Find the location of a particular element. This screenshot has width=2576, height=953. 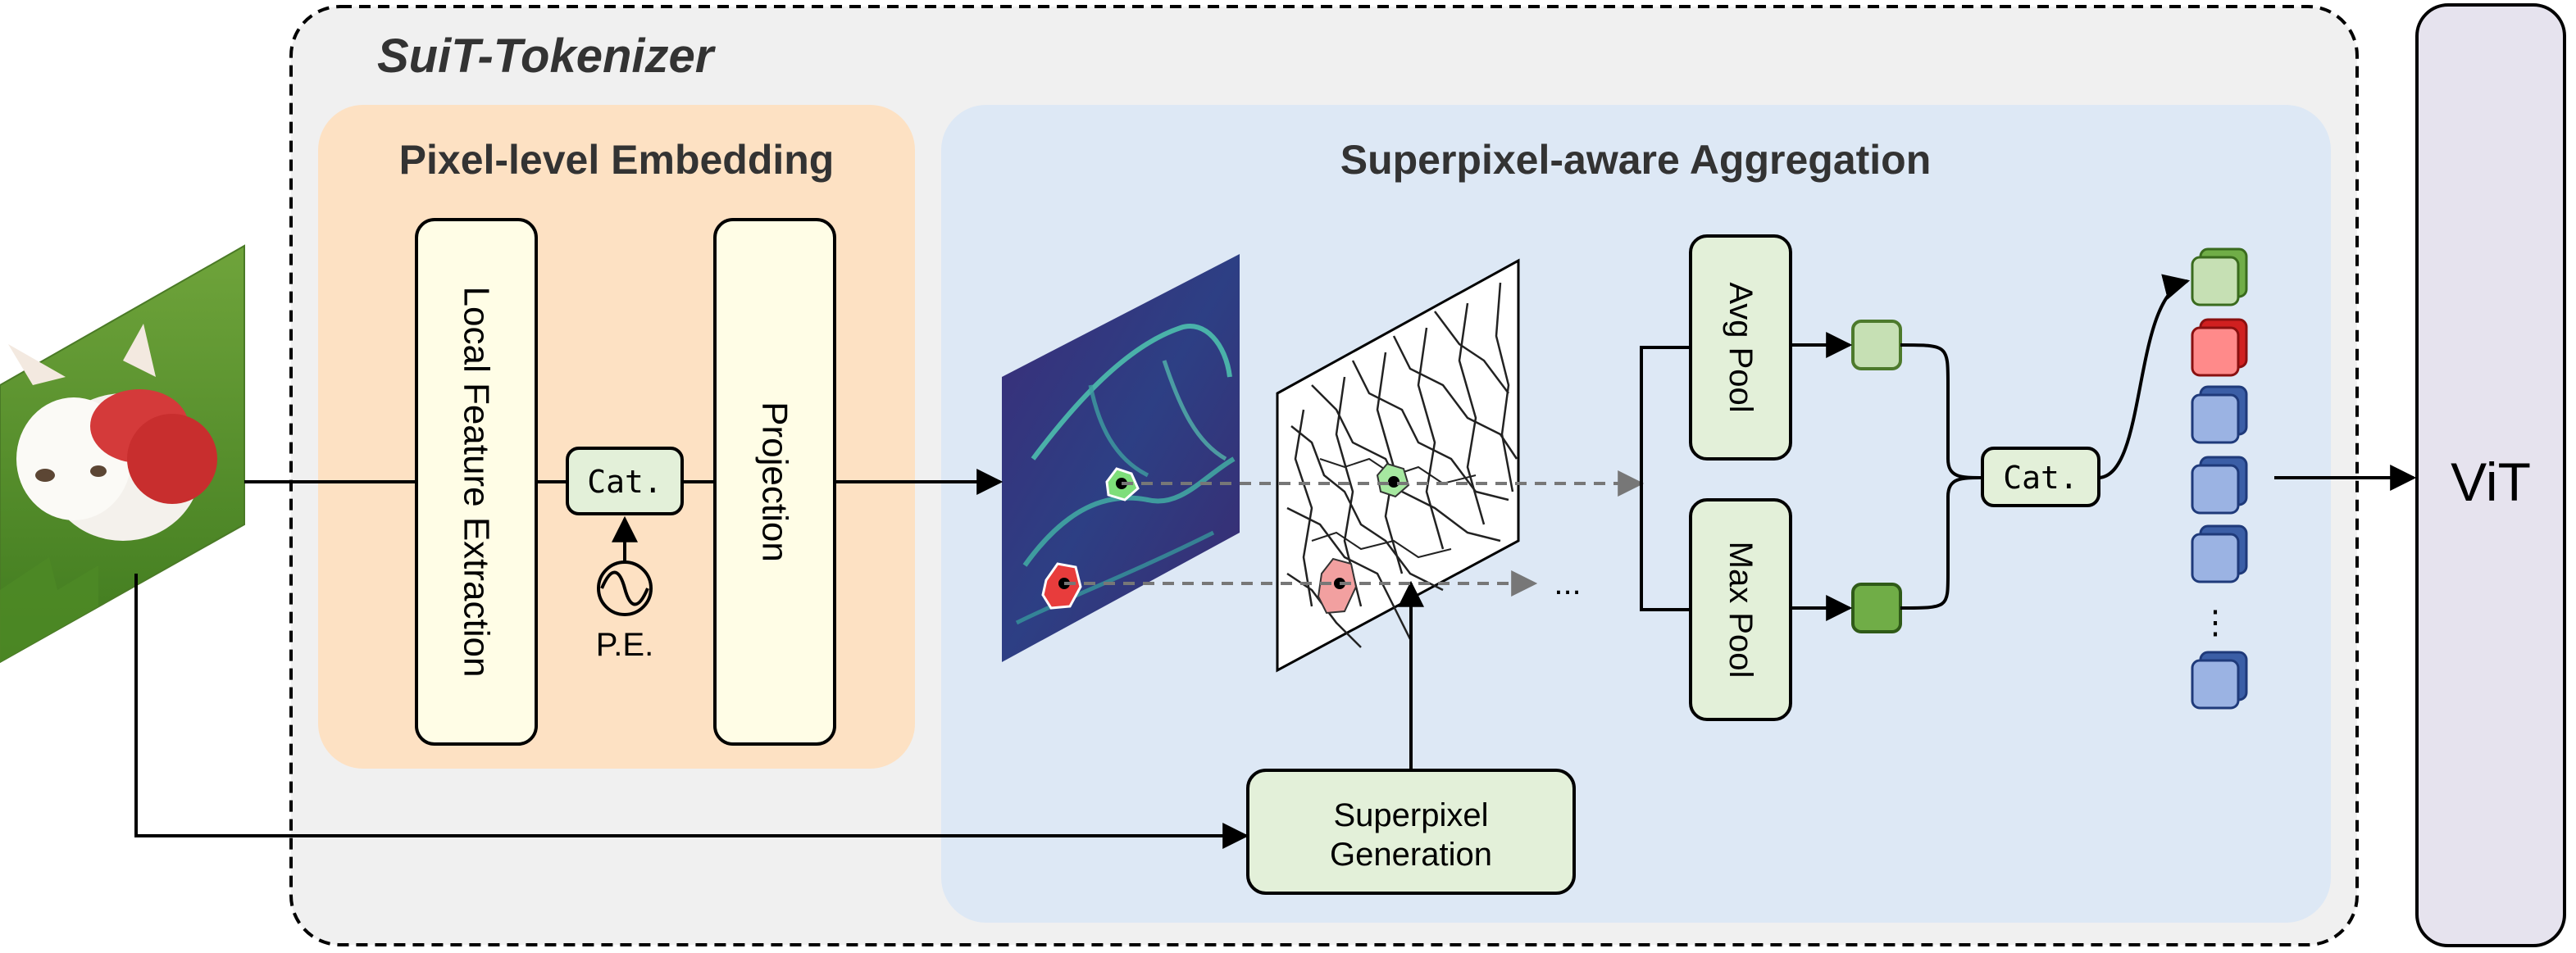

token-red is located at coordinates (2219, 347).